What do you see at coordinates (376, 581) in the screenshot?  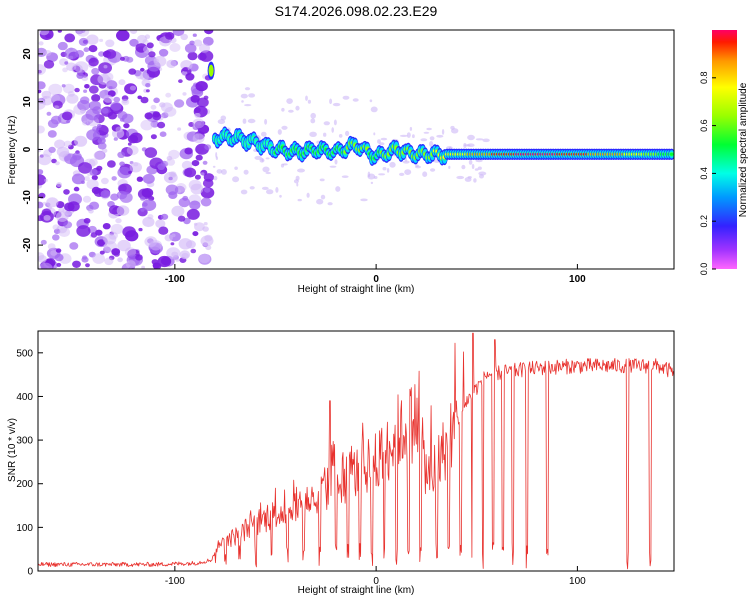 I see `x-tick-label: 0` at bounding box center [376, 581].